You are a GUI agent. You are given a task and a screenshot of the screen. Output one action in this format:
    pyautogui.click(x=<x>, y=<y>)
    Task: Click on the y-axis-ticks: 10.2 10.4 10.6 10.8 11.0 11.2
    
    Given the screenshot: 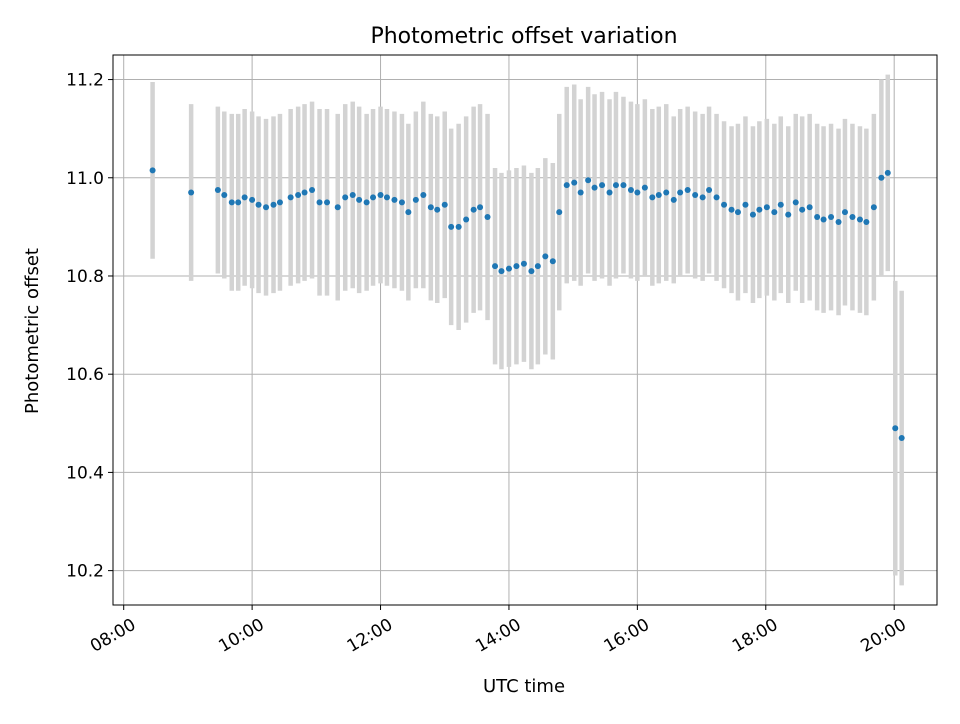 What is the action you would take?
    pyautogui.click(x=89, y=326)
    